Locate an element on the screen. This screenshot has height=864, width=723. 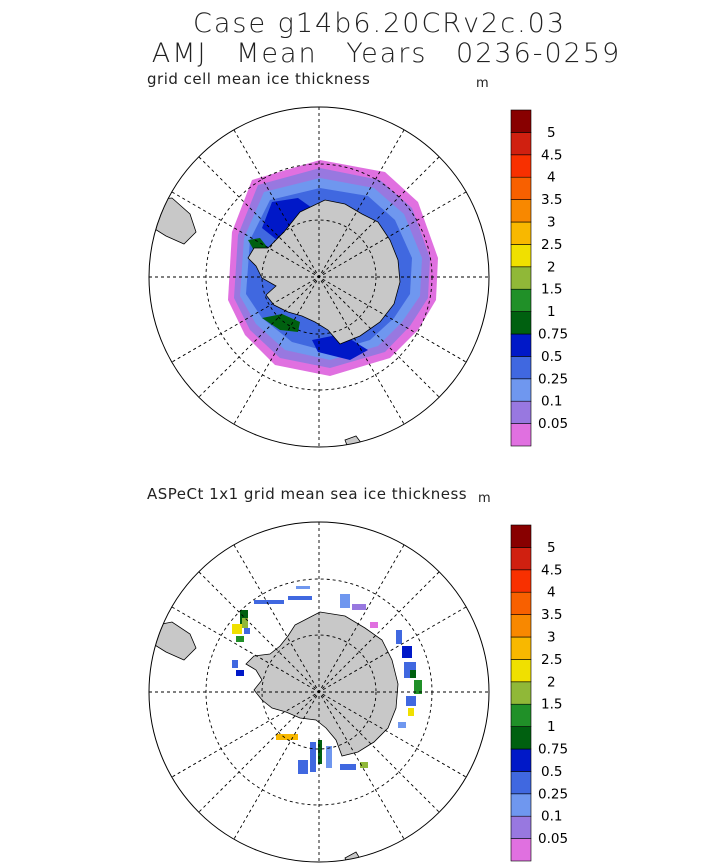
colorbar1-tick-label: 0.1 is located at coordinates (551, 402).